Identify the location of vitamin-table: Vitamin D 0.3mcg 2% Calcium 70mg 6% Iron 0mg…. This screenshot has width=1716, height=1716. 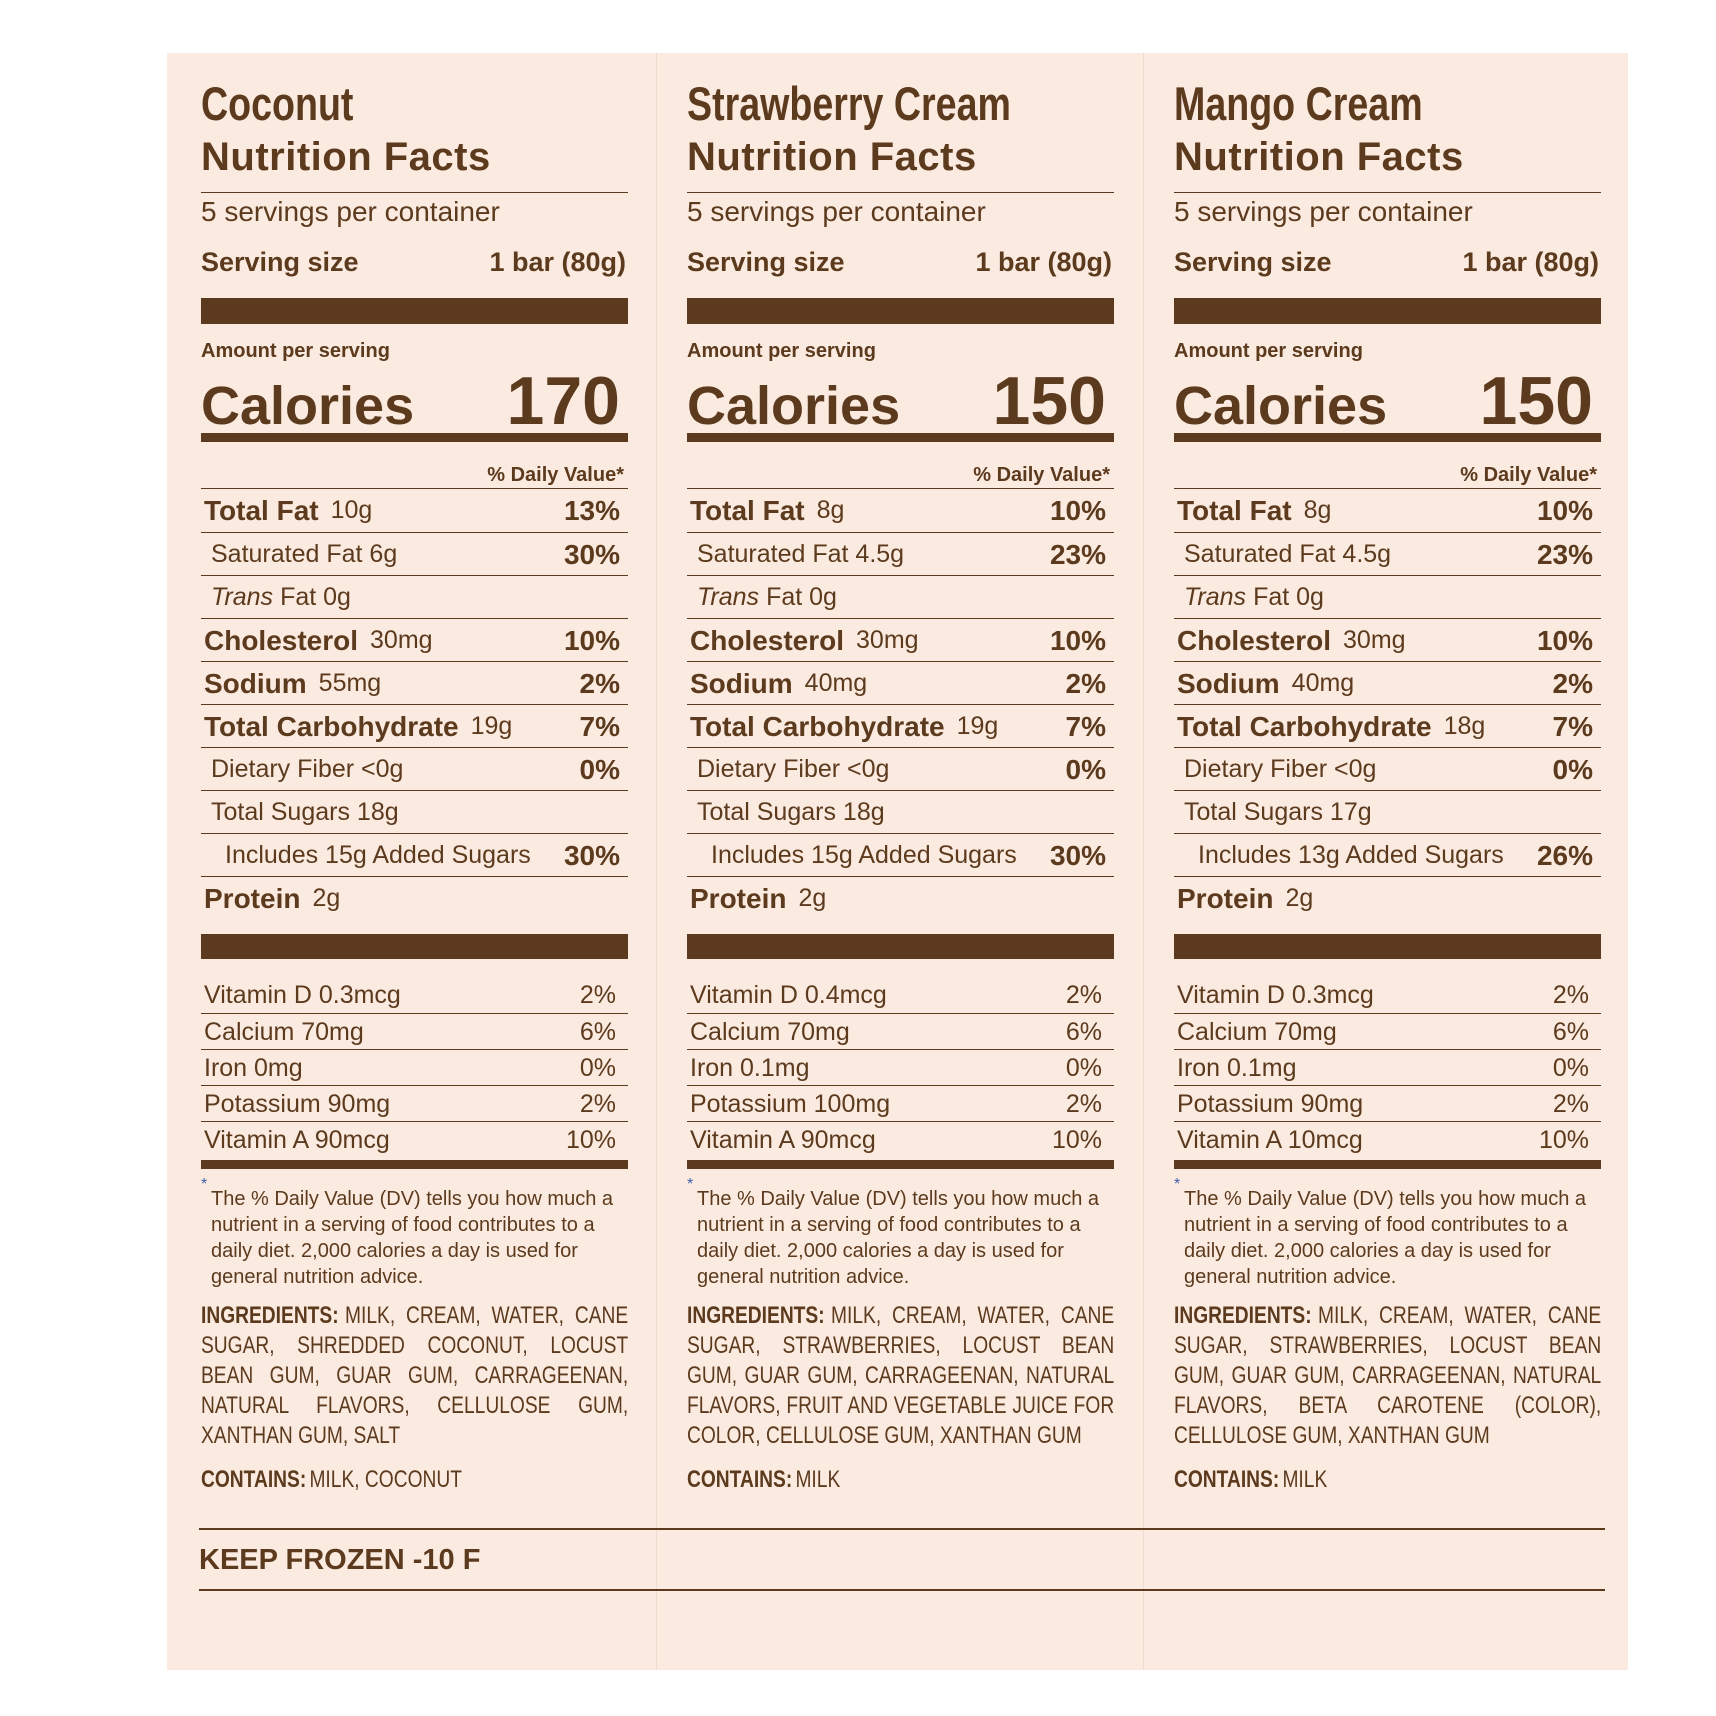
(414, 1067).